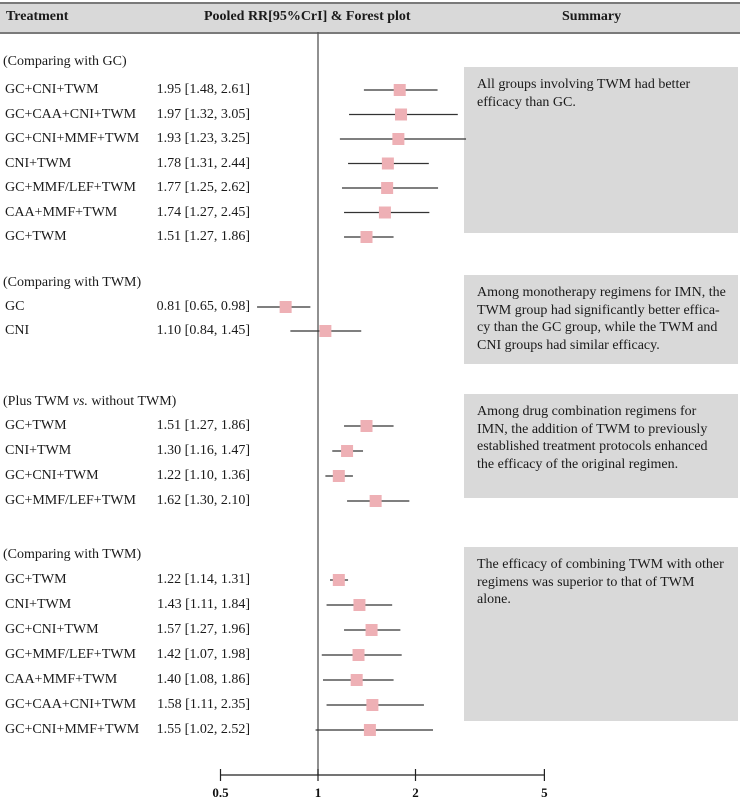 The image size is (740, 799). I want to click on rr-estimate: 0.81, so click(169, 306).